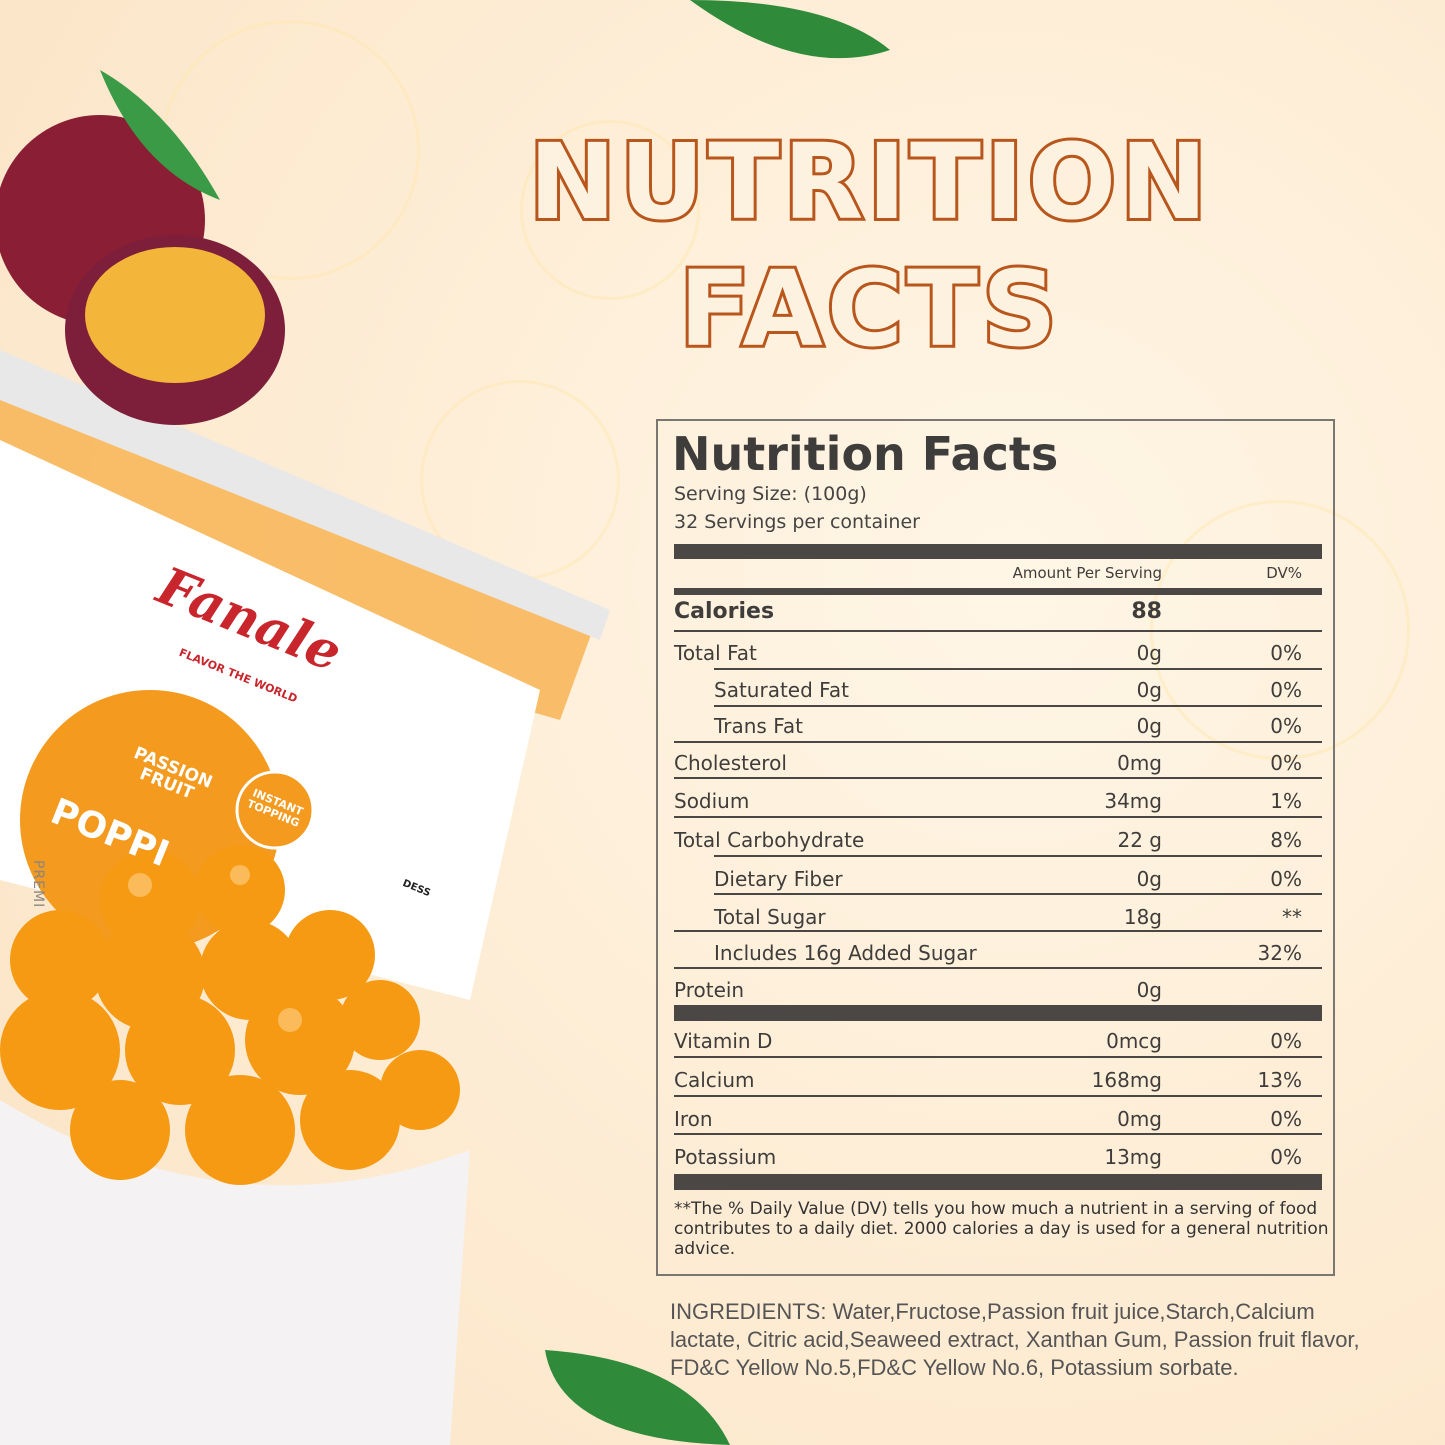 This screenshot has height=1445, width=1445. What do you see at coordinates (1286, 840) in the screenshot?
I see `nutrient-dv: 8%` at bounding box center [1286, 840].